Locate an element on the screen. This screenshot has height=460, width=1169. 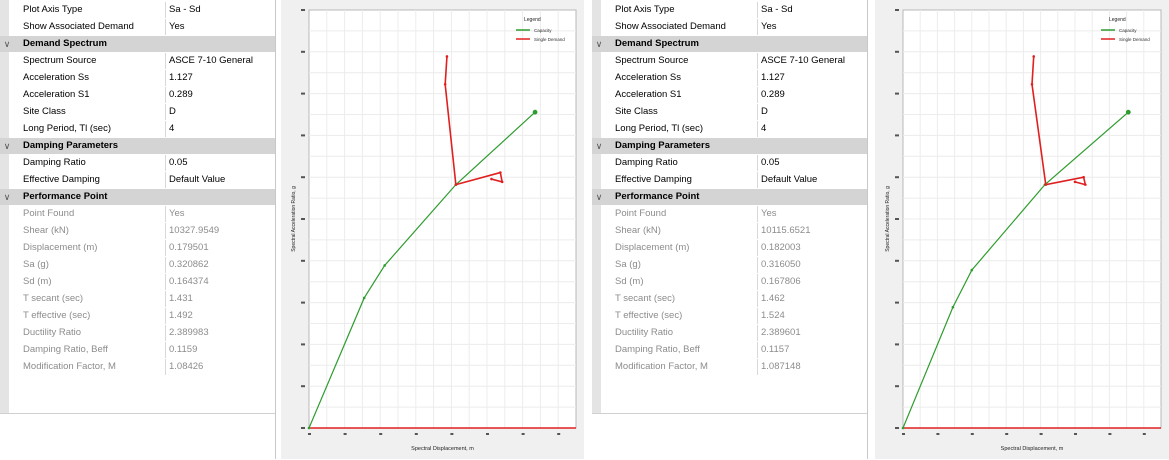
property-name: Plot Axis Type is located at coordinates (645, 9).